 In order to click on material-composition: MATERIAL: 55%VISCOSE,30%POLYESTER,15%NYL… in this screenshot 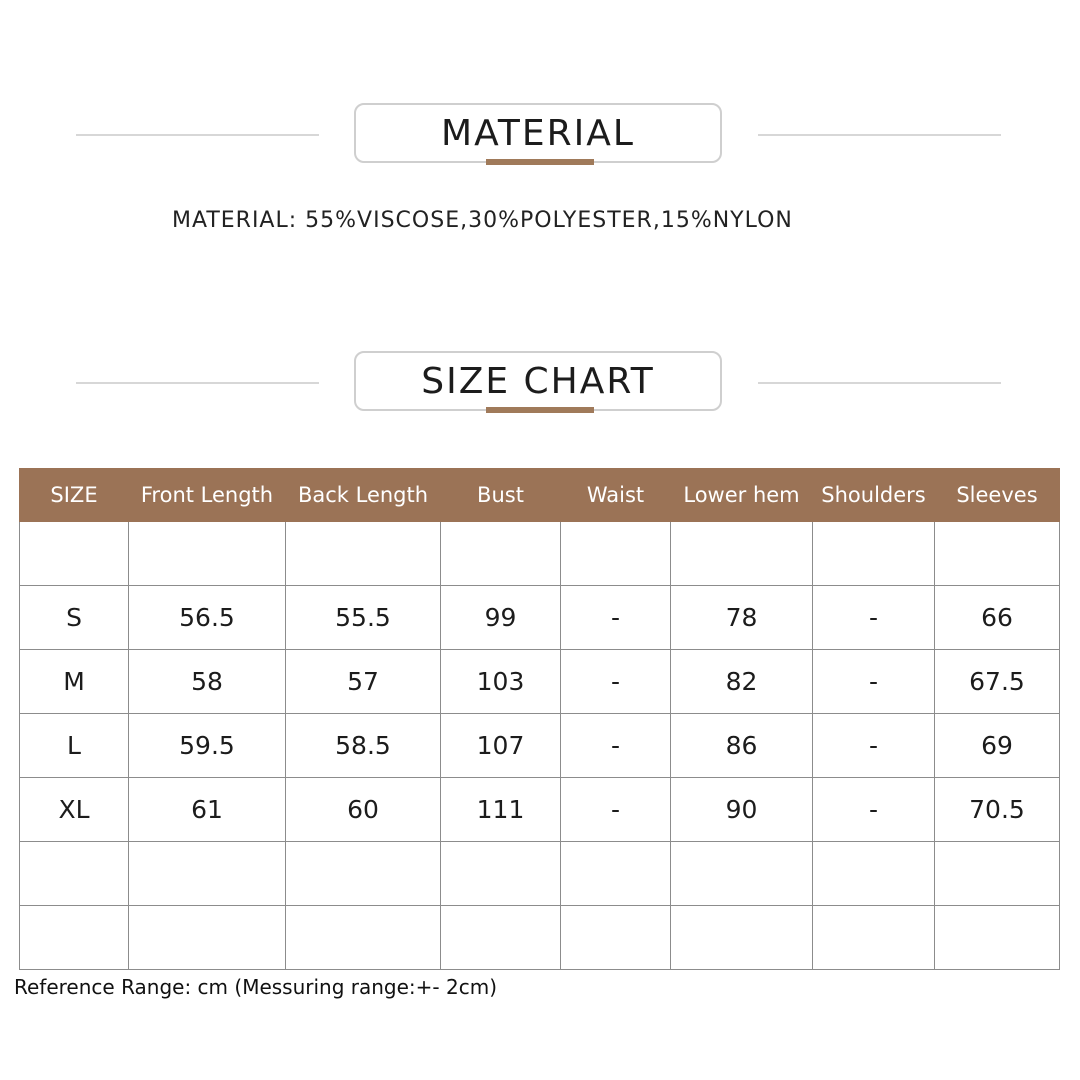, I will do `click(482, 220)`.